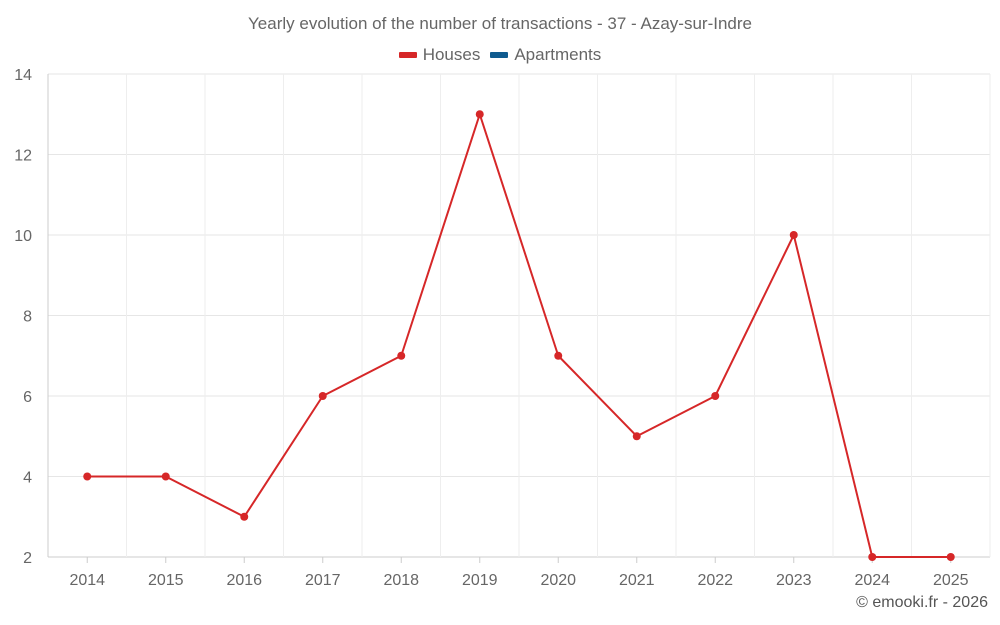 Image resolution: width=1000 pixels, height=625 pixels. I want to click on chart-legend: Houses Apartments, so click(500, 55).